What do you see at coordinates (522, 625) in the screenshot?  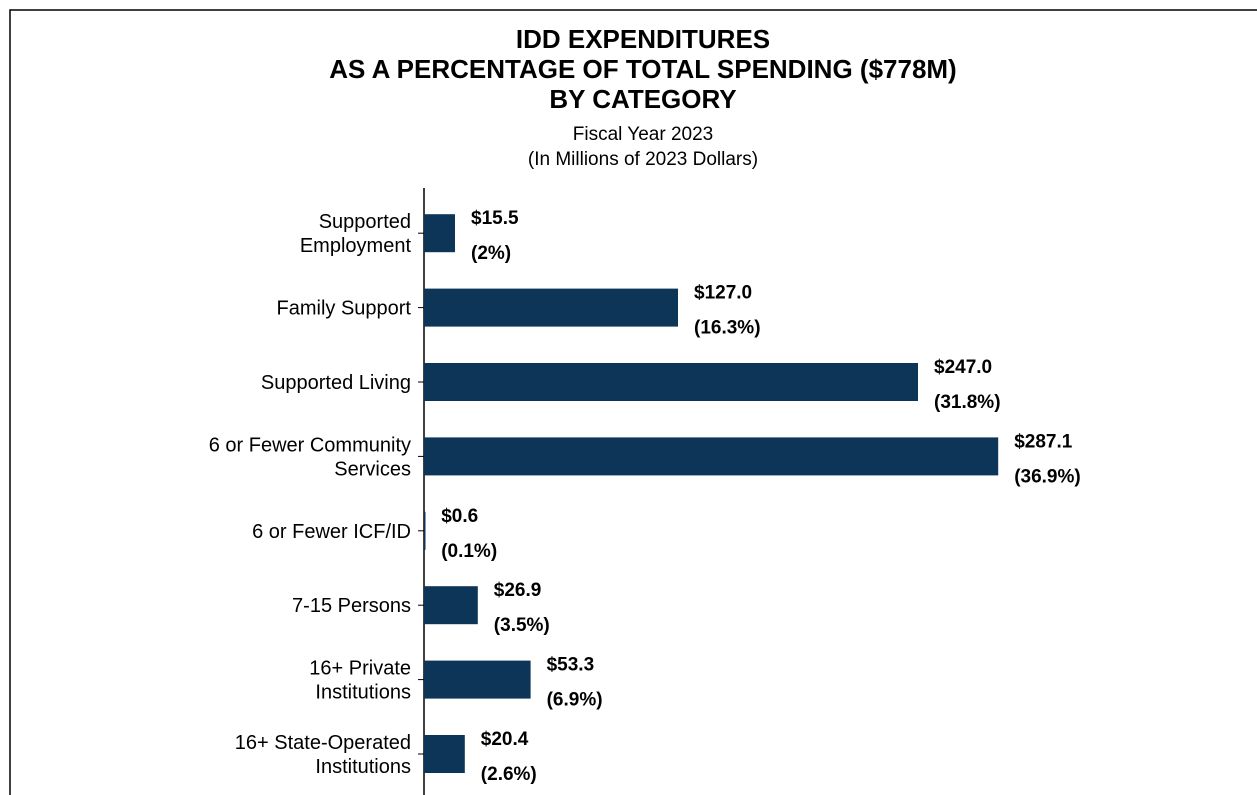 I see `percent-label: (3.5%)` at bounding box center [522, 625].